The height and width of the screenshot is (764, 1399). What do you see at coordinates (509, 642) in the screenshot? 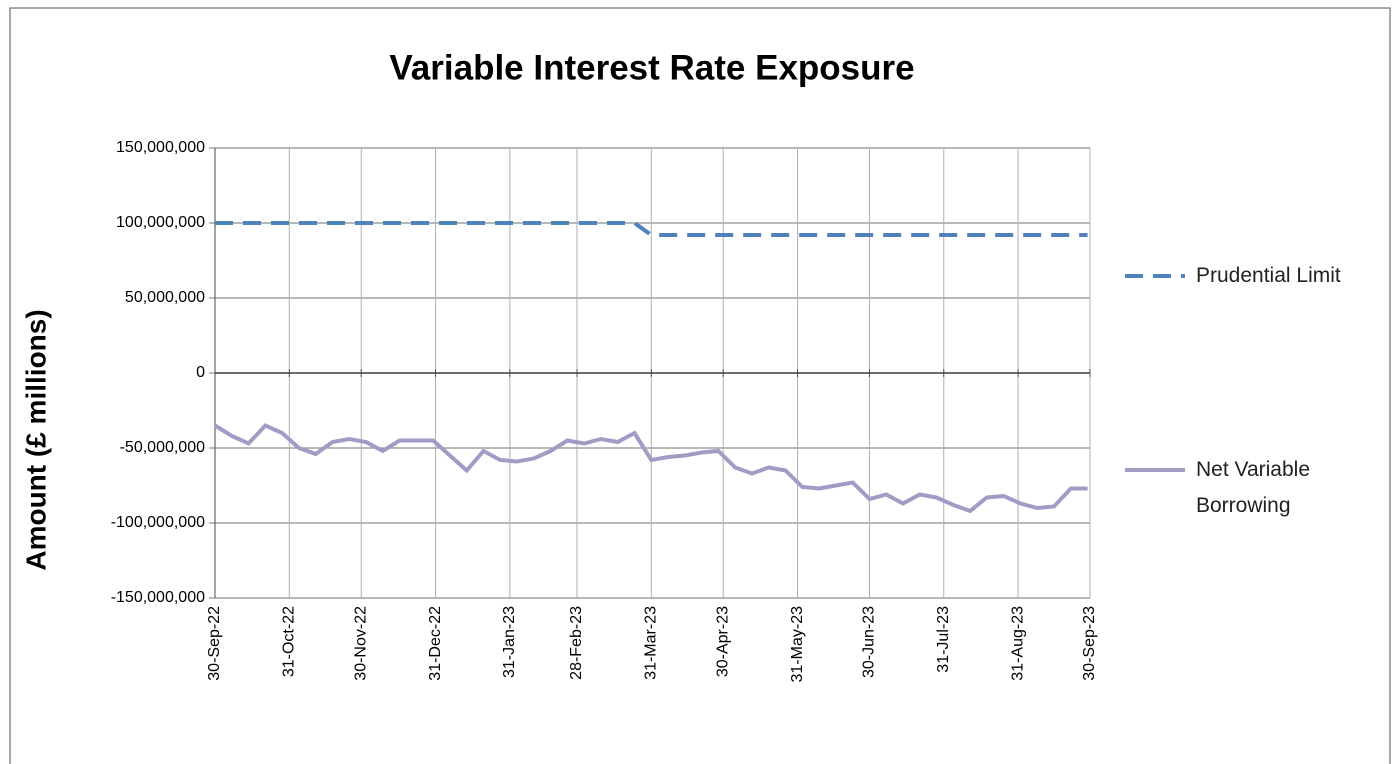
I see `x-tick-label: 31-Jan-23` at bounding box center [509, 642].